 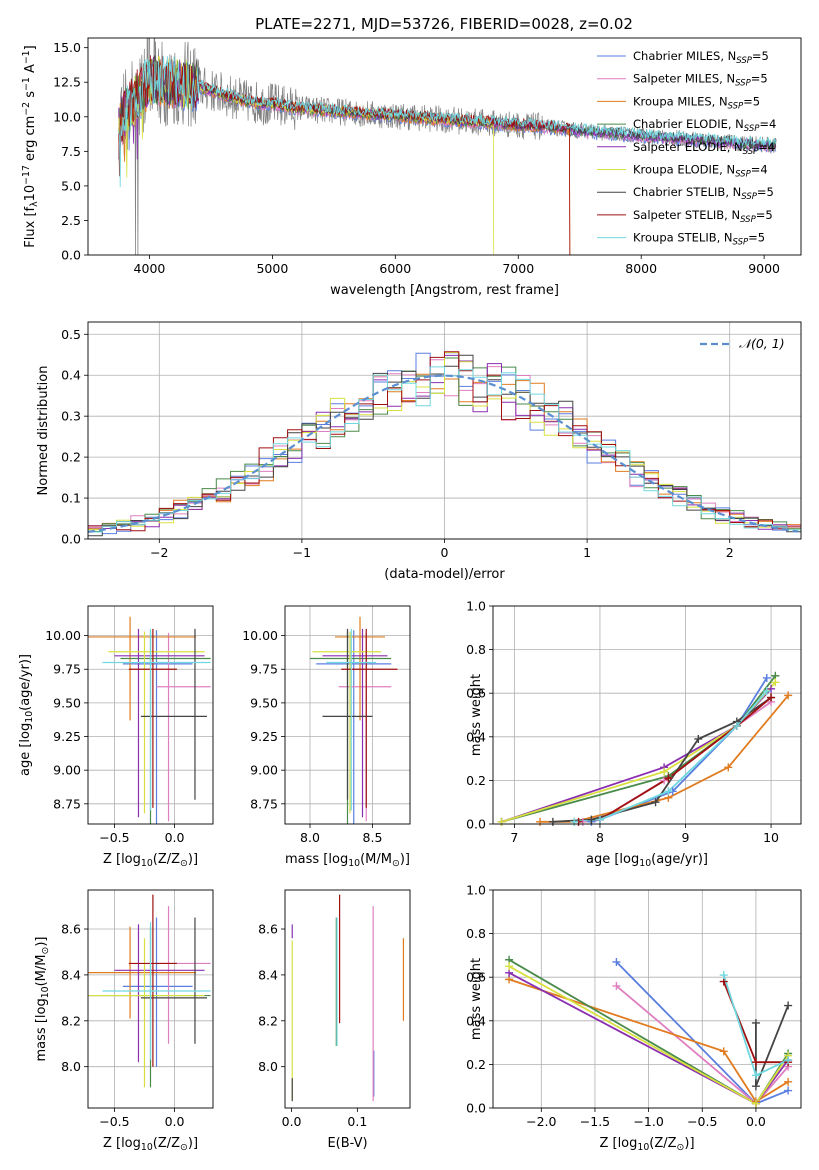 I want to click on x-tick-label: −1, so click(x=302, y=552).